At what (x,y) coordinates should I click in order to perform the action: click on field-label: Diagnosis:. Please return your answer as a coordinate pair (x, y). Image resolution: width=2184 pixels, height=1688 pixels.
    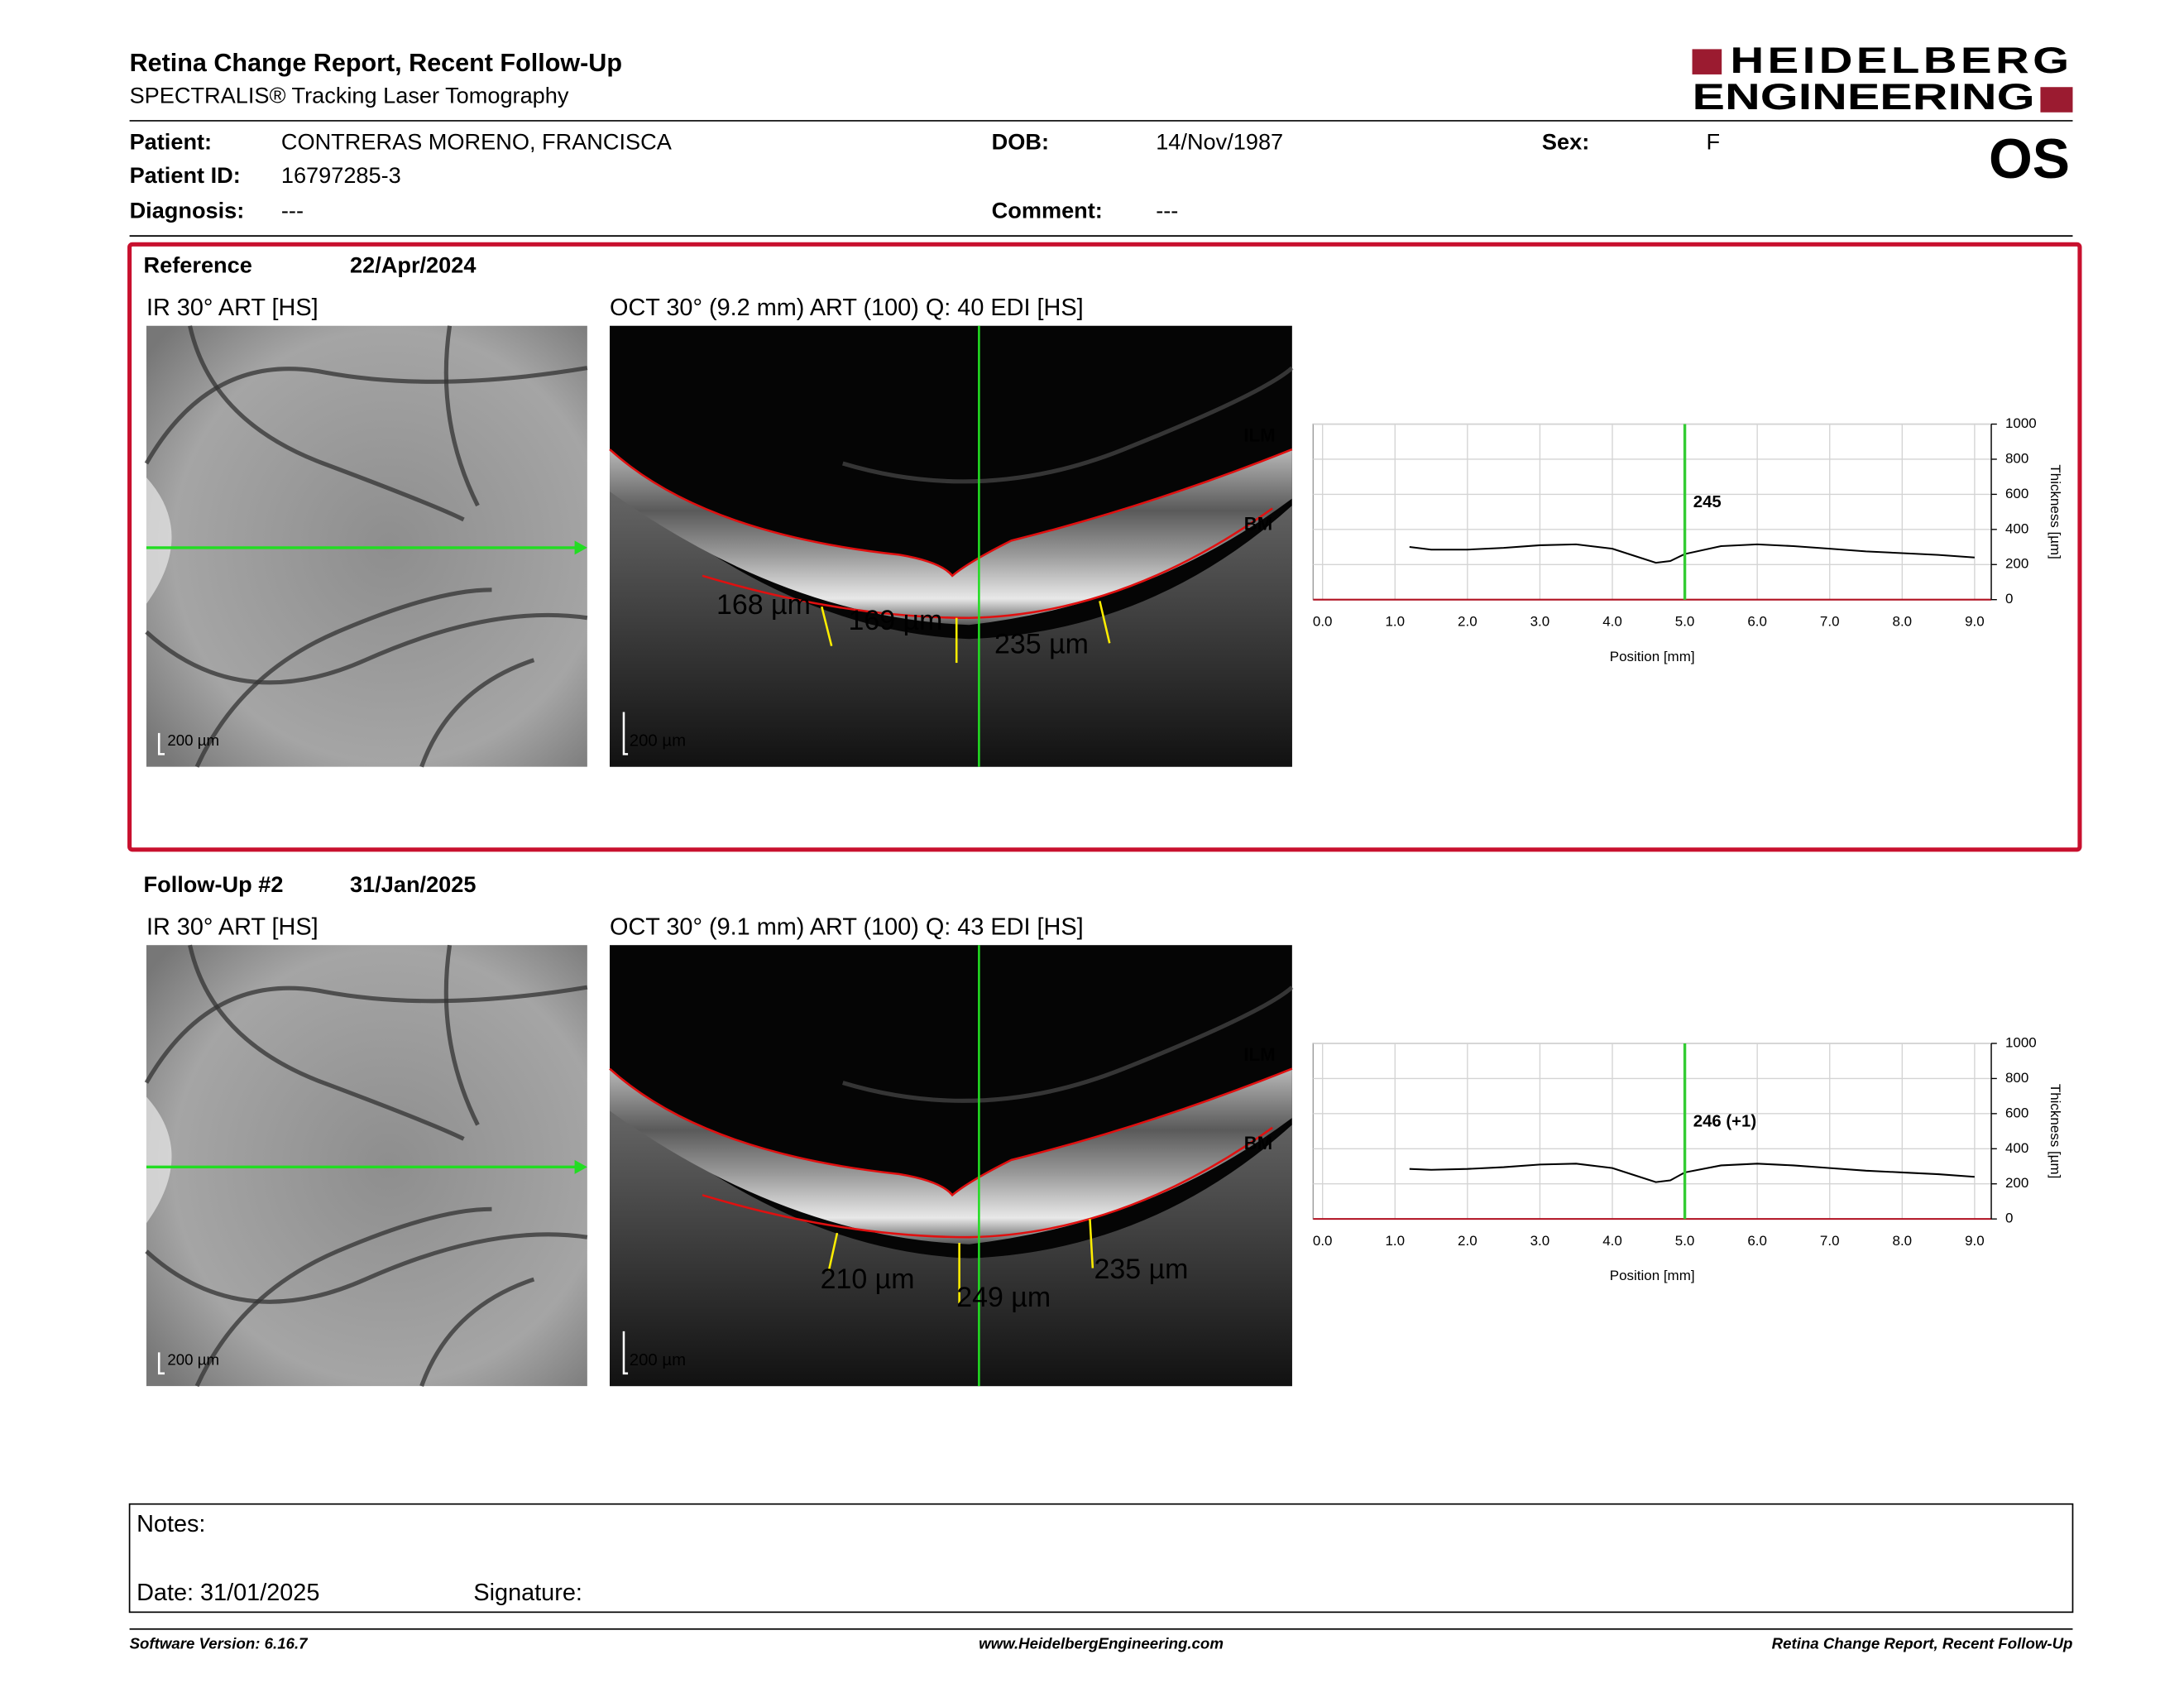
    Looking at the image, I should click on (187, 210).